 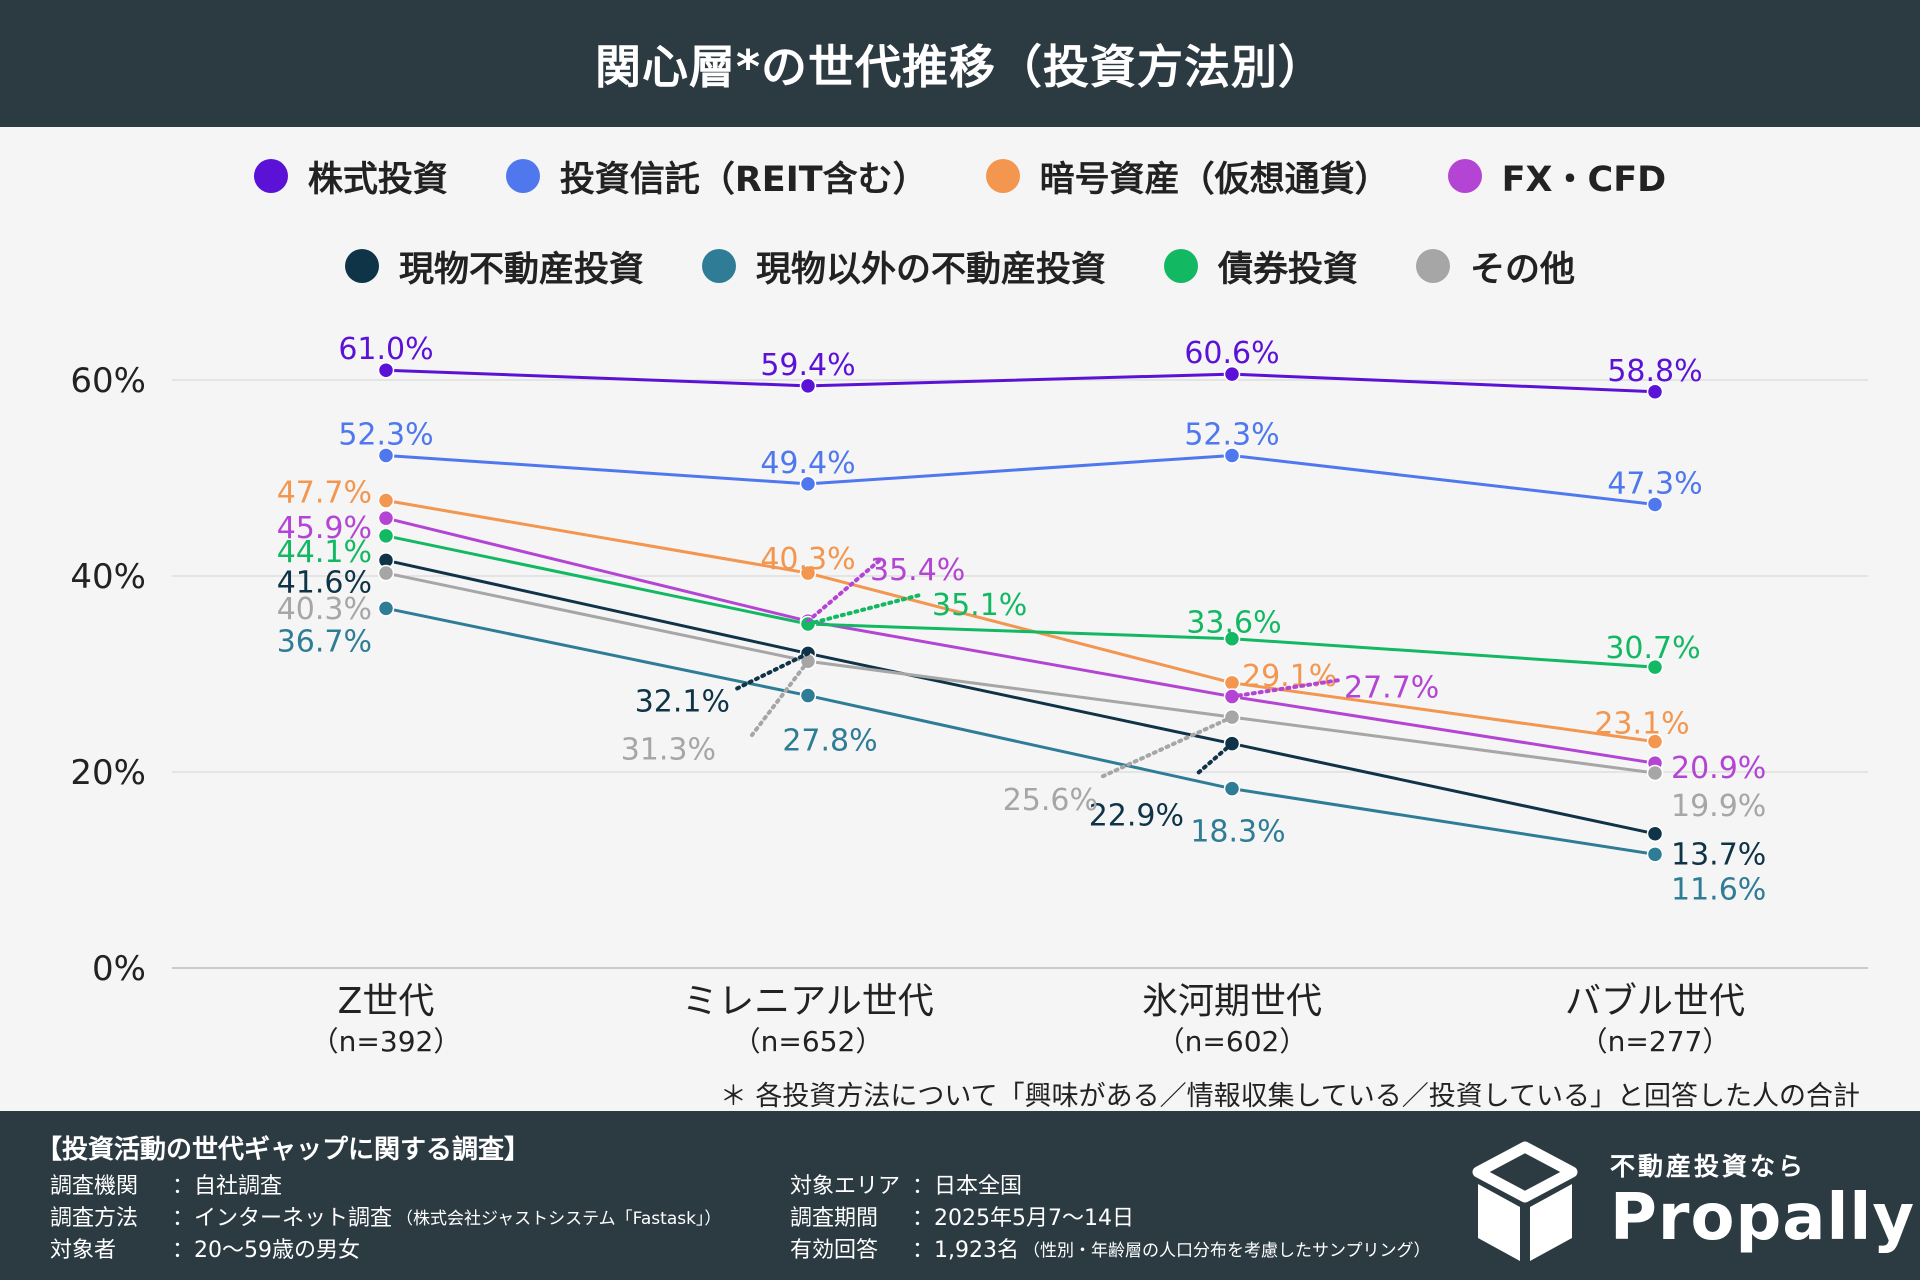 I want to click on data-label: 41.6%, so click(x=324, y=582).